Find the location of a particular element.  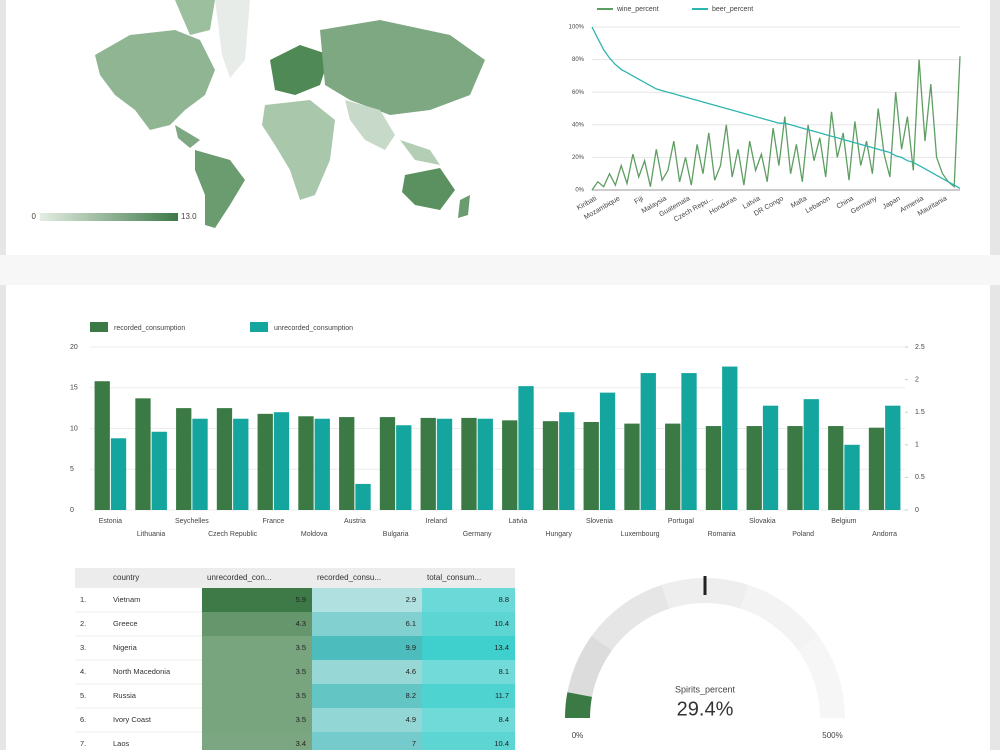

value-cell-label: 13.4 is located at coordinates (501, 647).